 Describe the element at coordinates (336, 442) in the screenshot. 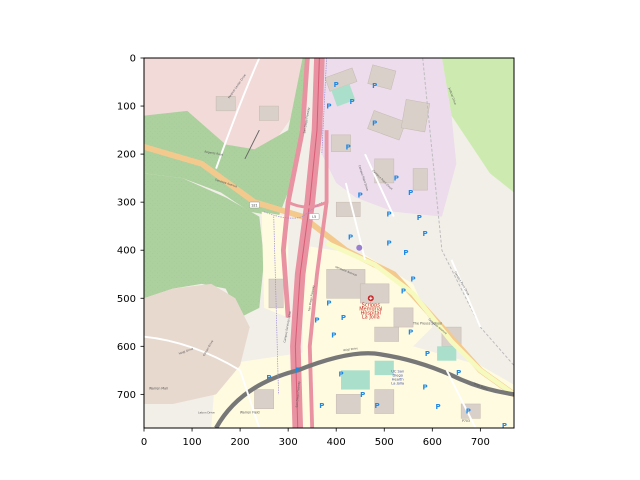

I see `x-tick-label: 400` at that location.